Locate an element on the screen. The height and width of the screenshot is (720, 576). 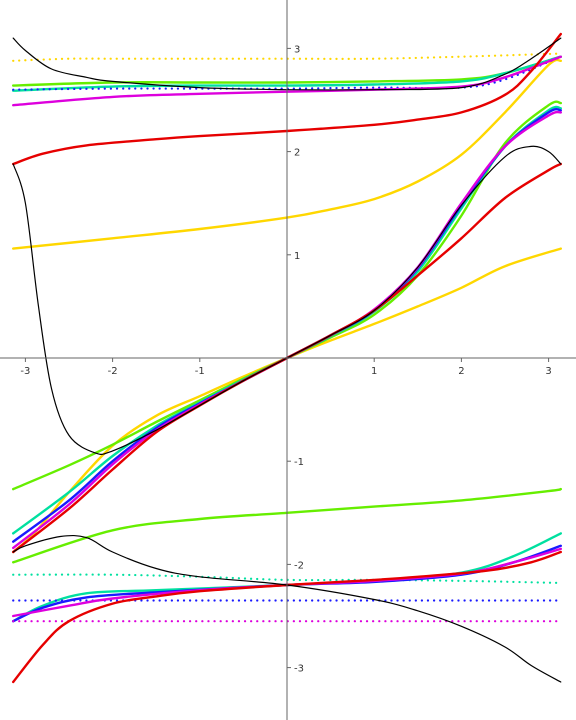
x-tick-label: -3 is located at coordinates (25, 371).